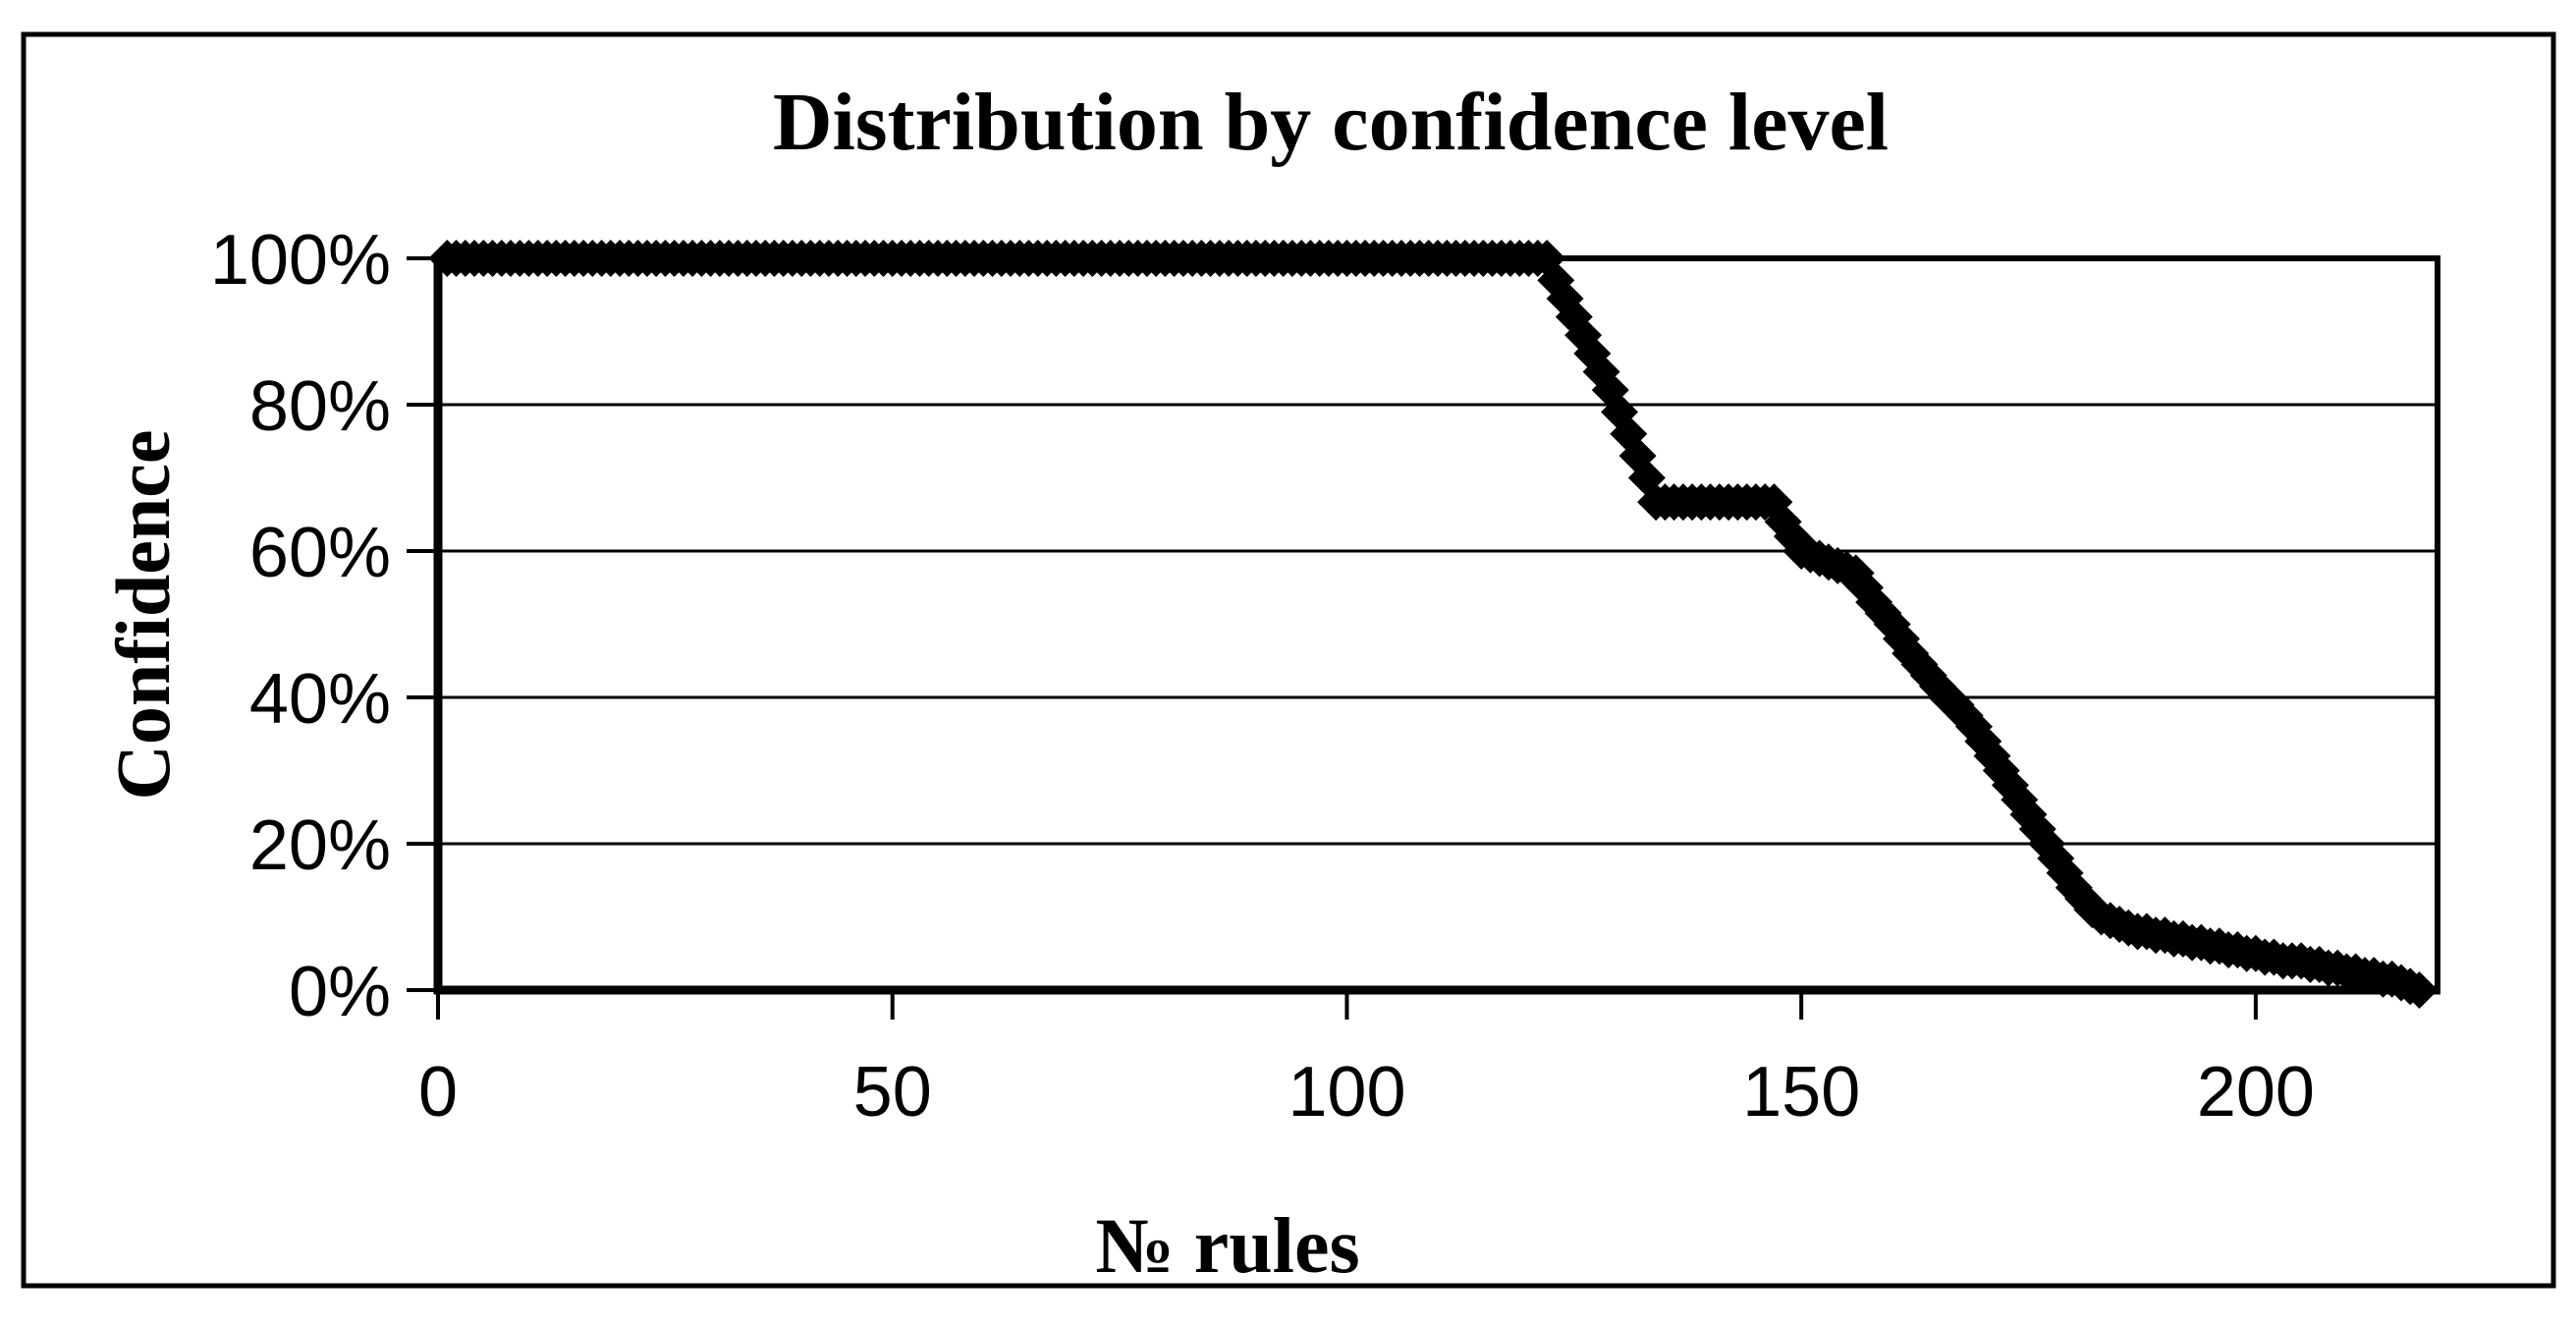  Describe the element at coordinates (2256, 1092) in the screenshot. I see `x-tick-label: 200` at that location.